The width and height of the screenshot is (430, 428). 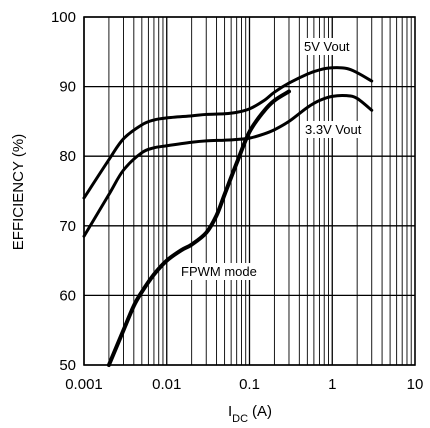 I want to click on x-tick-label: 0.1, so click(x=249, y=384).